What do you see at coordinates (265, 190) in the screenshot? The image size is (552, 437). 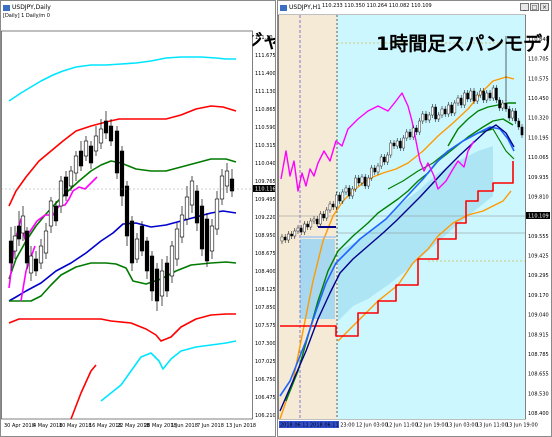 I see `last-price-label: 110.116` at bounding box center [265, 190].